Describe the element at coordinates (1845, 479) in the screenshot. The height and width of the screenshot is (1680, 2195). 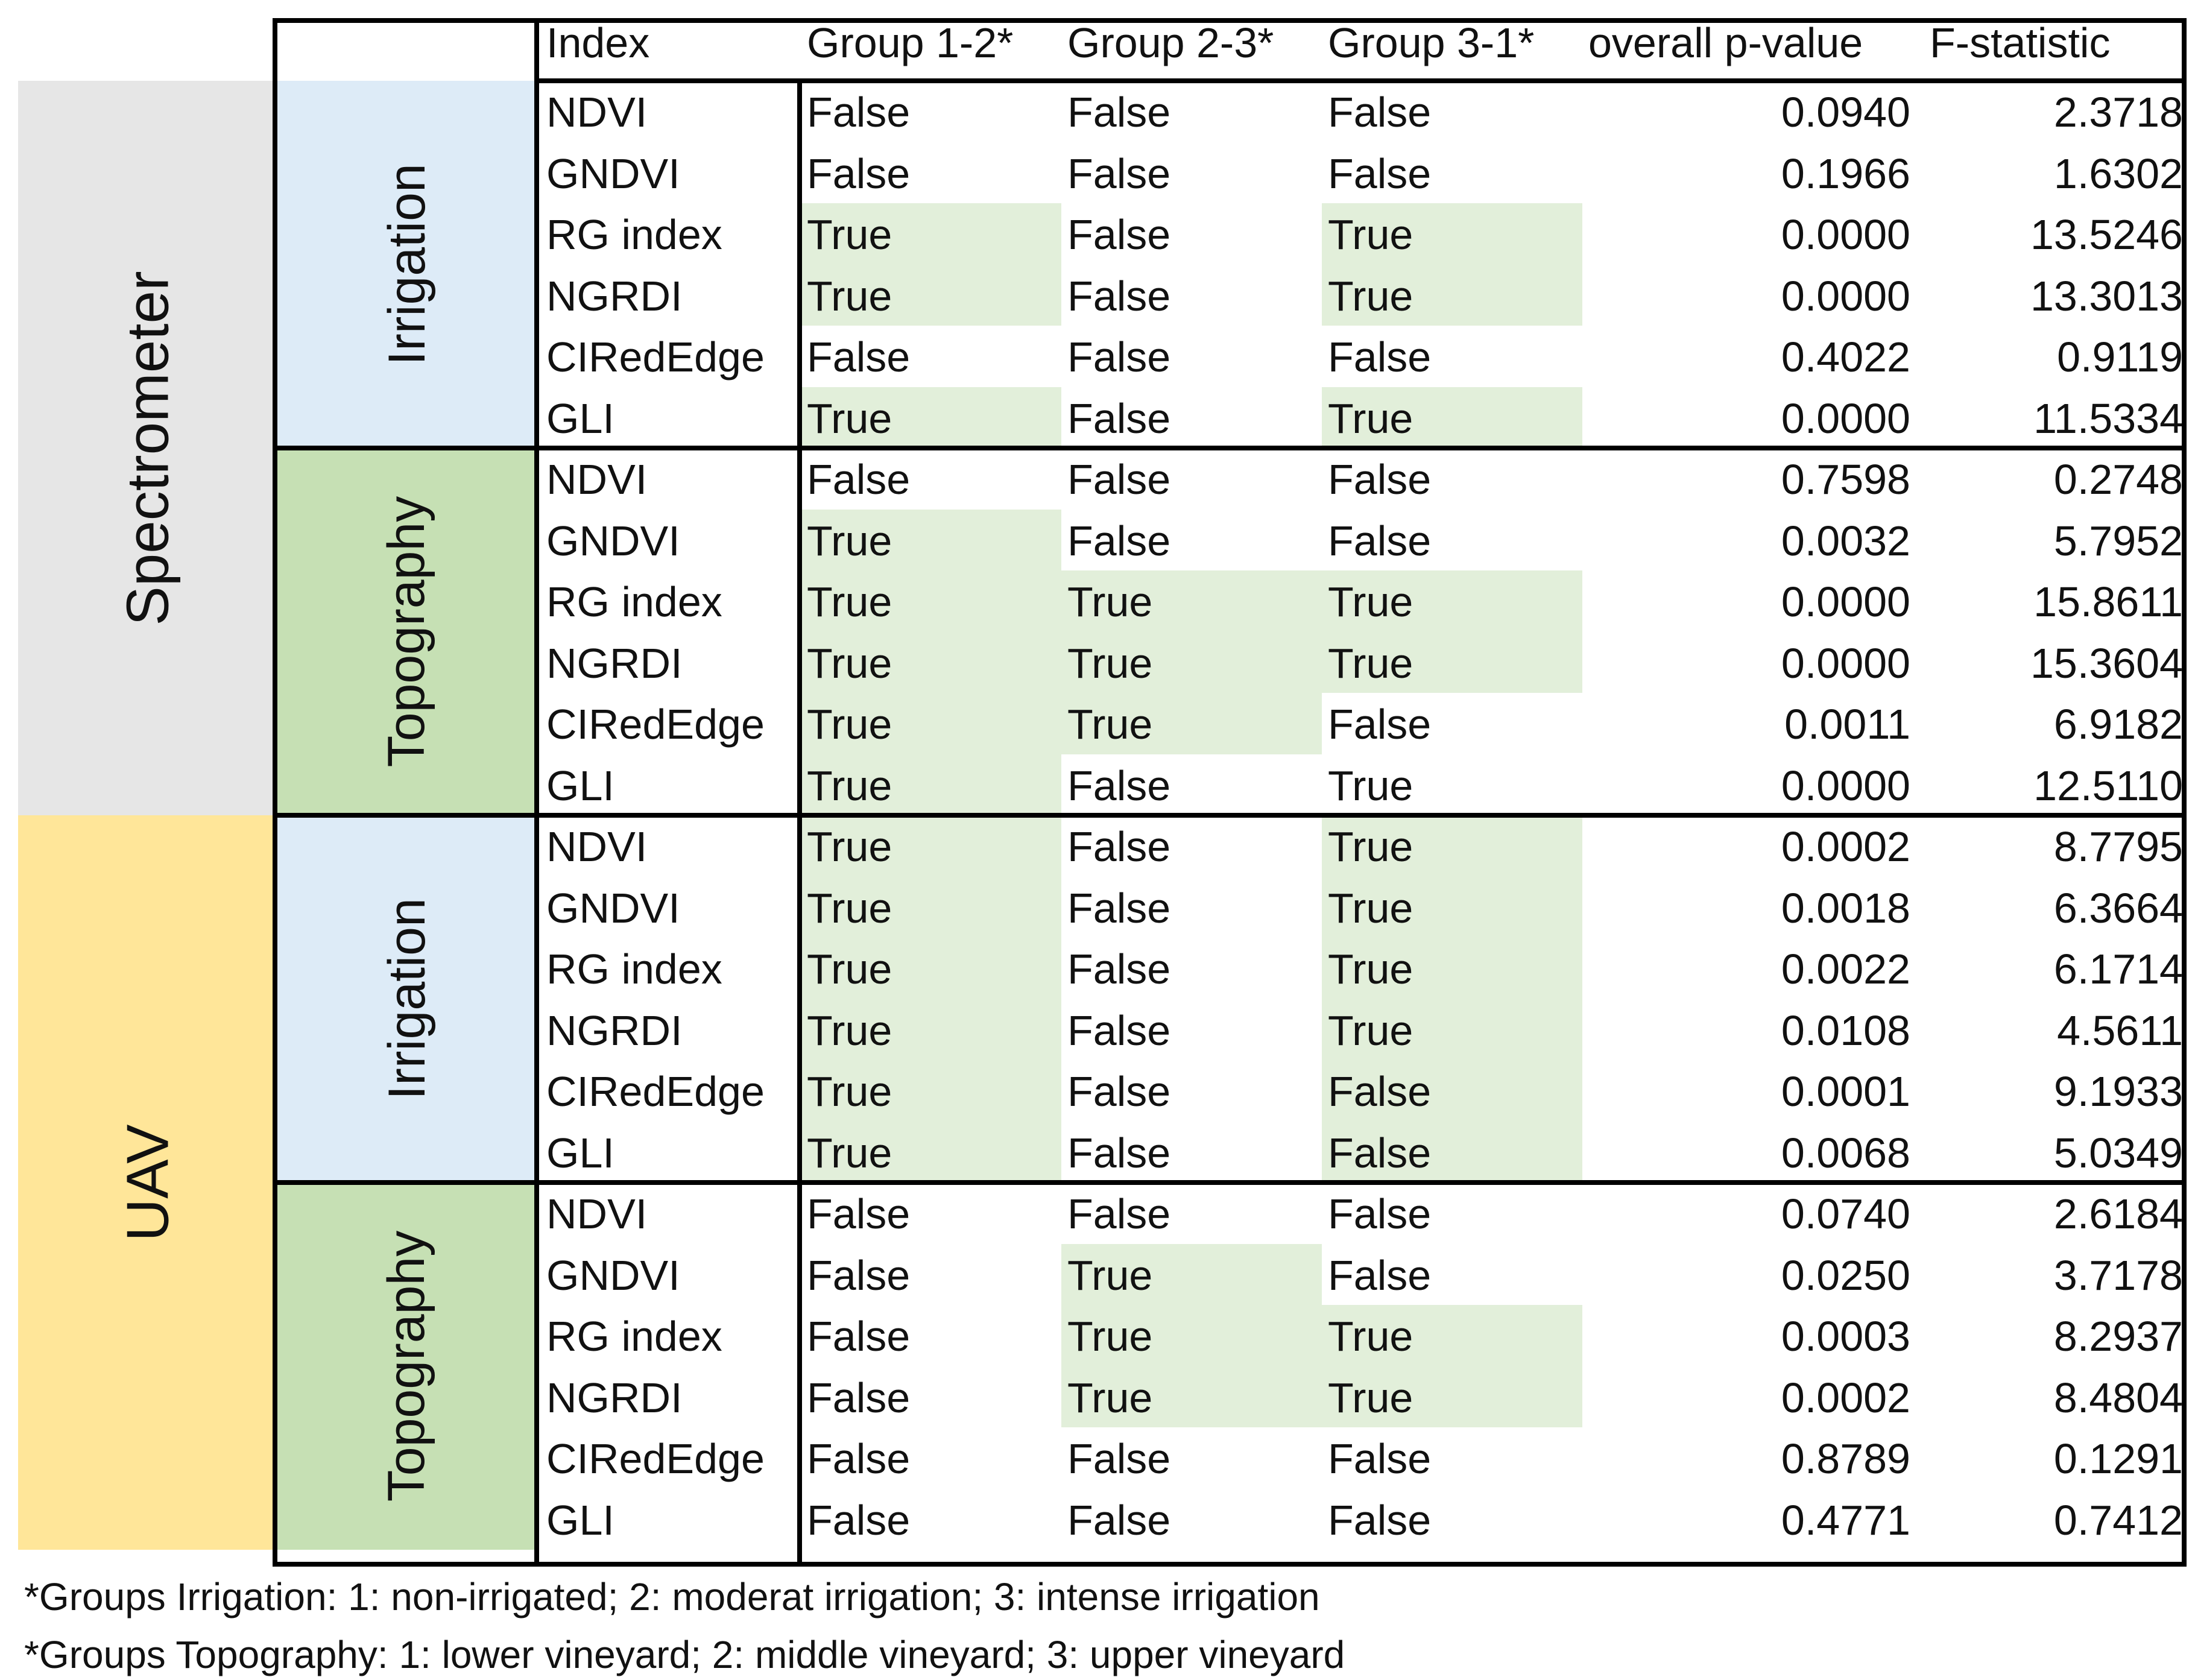
I see `p-value-cell: 0.7598` at that location.